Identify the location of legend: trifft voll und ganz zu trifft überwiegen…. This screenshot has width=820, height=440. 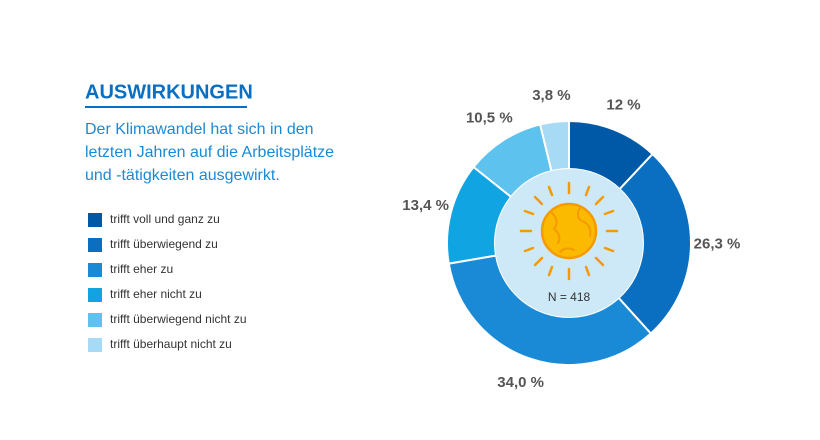
(167, 282).